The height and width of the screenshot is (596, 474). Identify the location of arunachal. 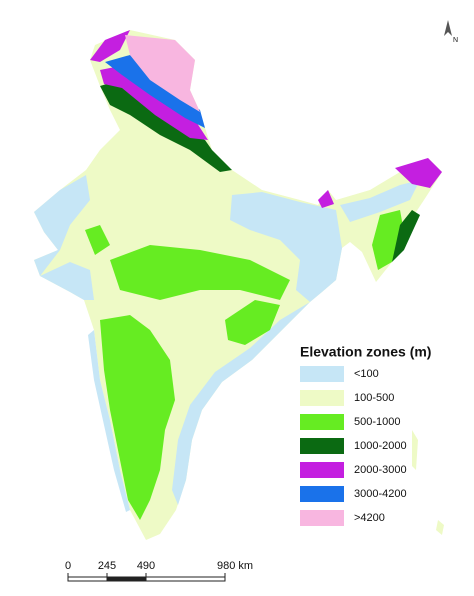
(418, 173).